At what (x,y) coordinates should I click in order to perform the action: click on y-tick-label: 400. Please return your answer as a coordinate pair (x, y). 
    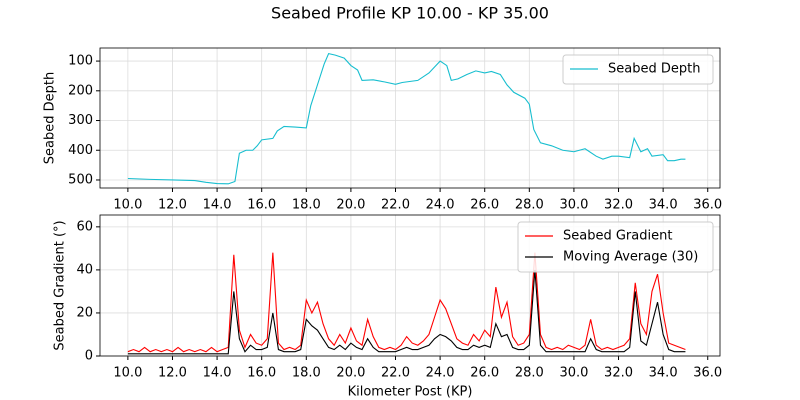
    Looking at the image, I should click on (80, 150).